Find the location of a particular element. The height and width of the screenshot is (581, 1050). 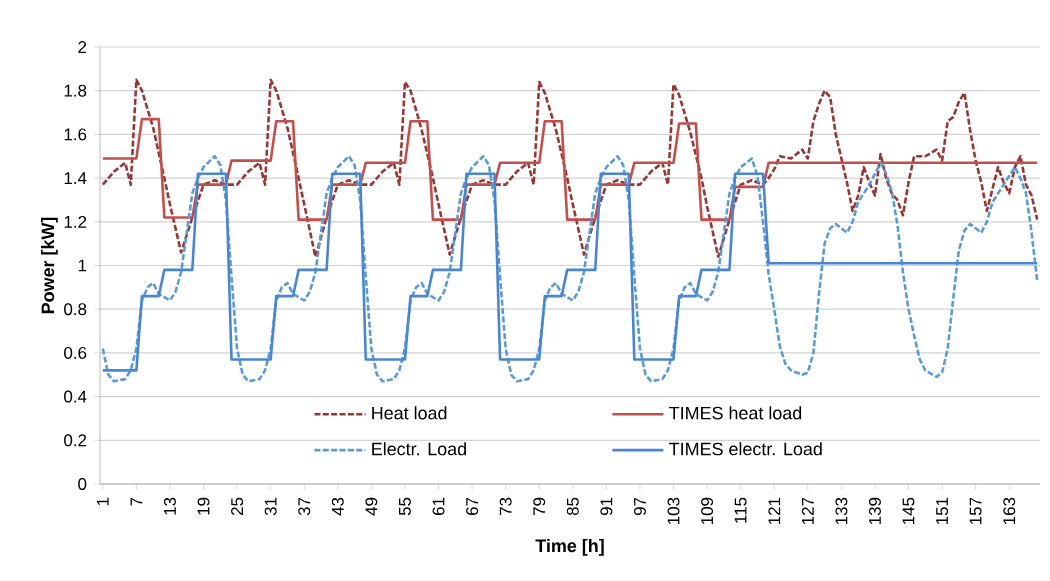

y-tick-label: 1.2 is located at coordinates (75, 221).